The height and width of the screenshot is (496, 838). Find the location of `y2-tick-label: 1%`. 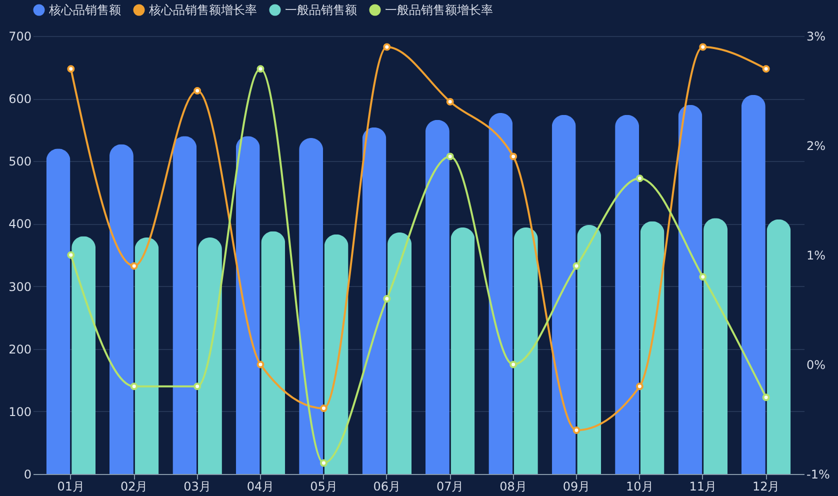

y2-tick-label: 1% is located at coordinates (816, 255).